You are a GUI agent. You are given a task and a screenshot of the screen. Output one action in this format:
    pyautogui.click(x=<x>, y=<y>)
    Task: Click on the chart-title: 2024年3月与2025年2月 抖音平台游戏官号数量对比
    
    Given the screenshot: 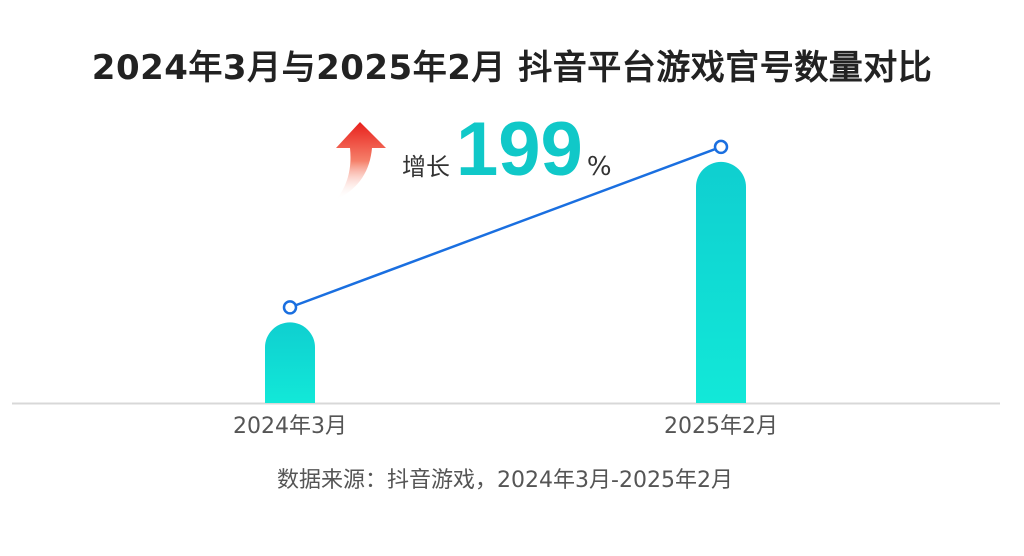 What is the action you would take?
    pyautogui.click(x=512, y=68)
    